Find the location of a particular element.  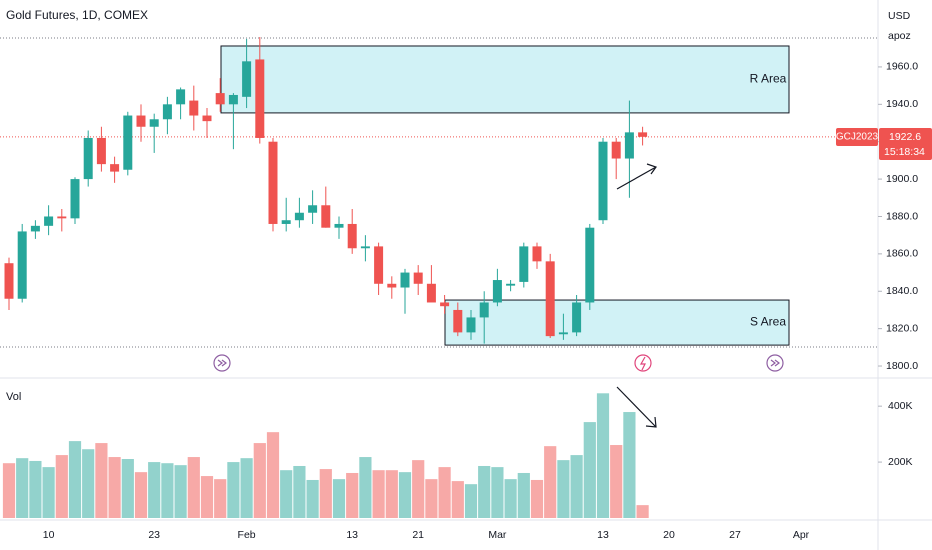

y-tick-label: 1900.0 is located at coordinates (902, 179).